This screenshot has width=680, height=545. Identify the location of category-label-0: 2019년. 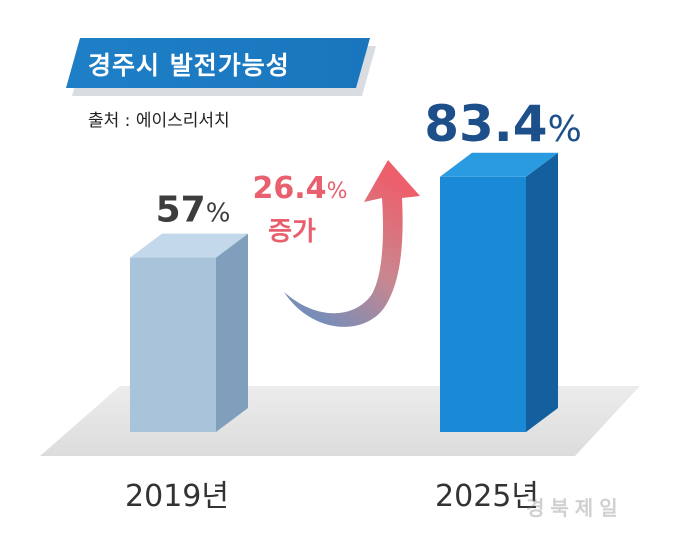
(177, 496).